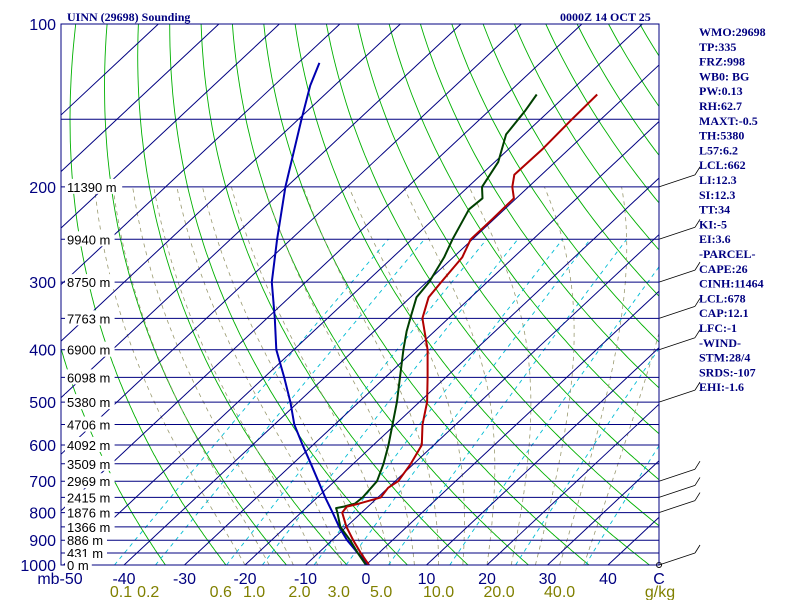  Describe the element at coordinates (732, 32) in the screenshot. I see `sounding-index: WMO:29698` at that location.